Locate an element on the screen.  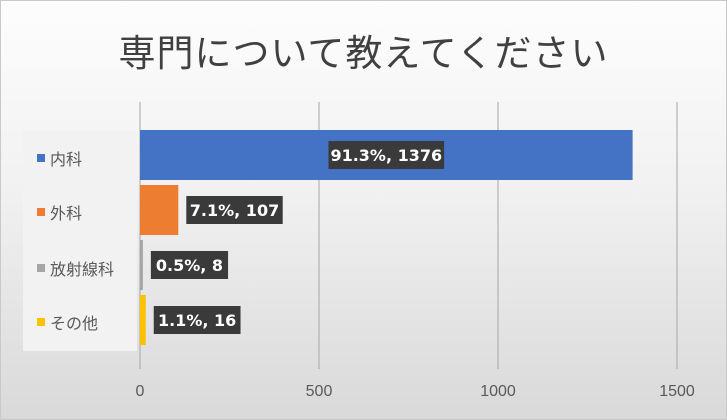
data-label-text-2: 0.5%, 8 is located at coordinates (189, 265).